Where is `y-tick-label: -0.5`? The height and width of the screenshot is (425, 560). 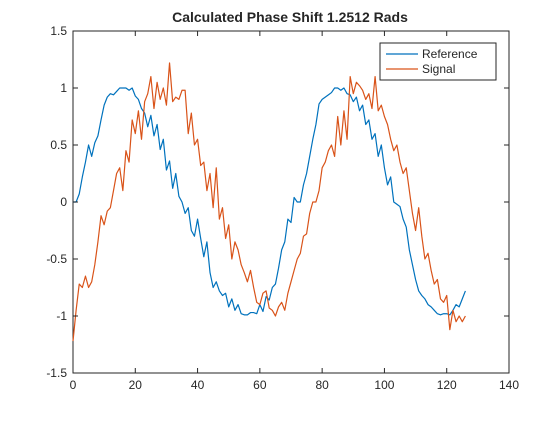
y-tick-label: -0.5 is located at coordinates (56, 259).